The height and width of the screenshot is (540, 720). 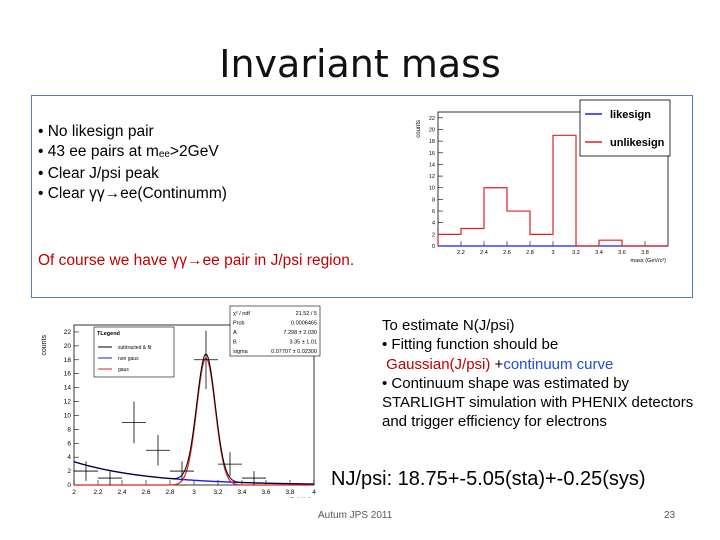 I want to click on stats-value: 0.07707 ± 0.02300, so click(x=294, y=352).